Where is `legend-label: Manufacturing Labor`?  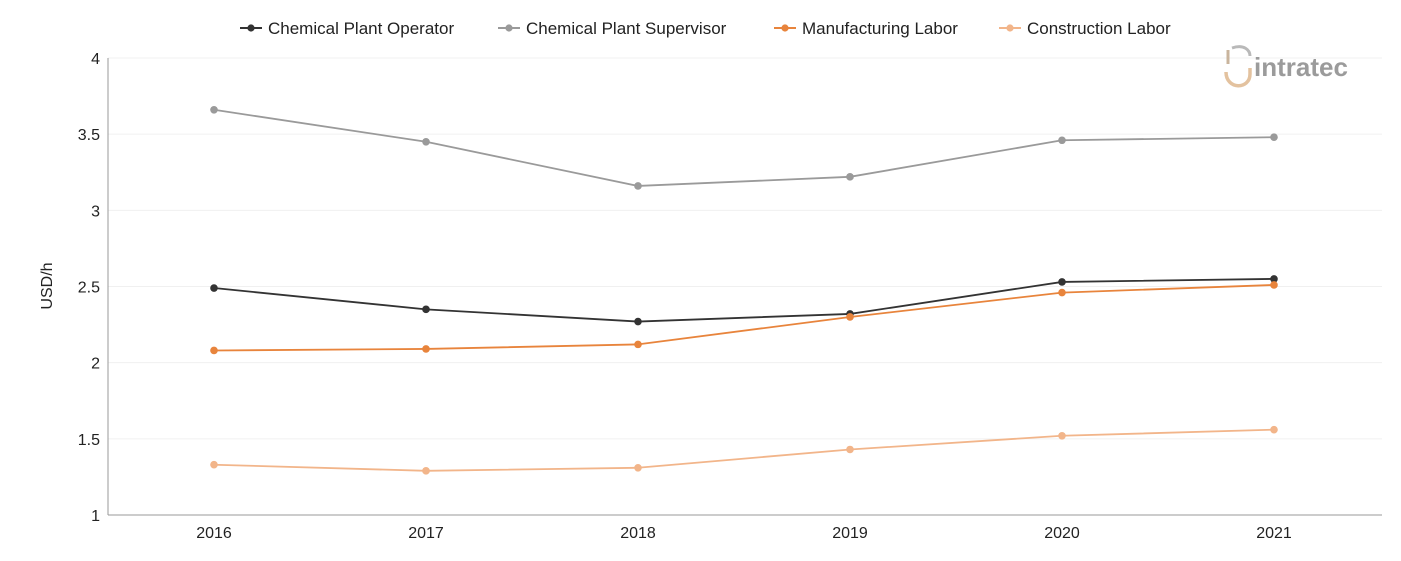
legend-label: Manufacturing Labor is located at coordinates (880, 28).